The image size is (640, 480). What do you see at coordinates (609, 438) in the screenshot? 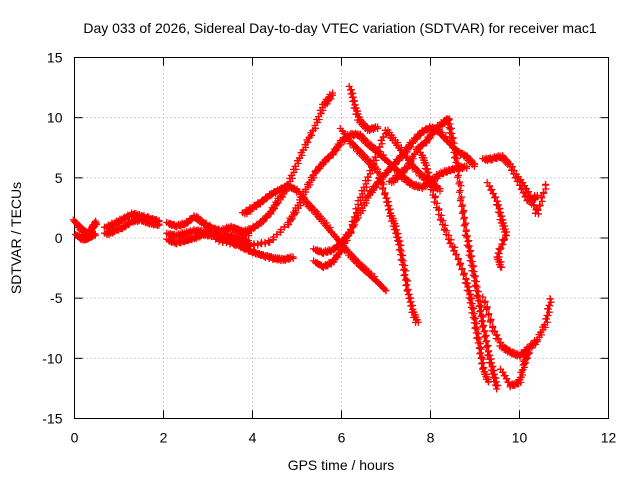
I see `x-tick-label: 12` at bounding box center [609, 438].